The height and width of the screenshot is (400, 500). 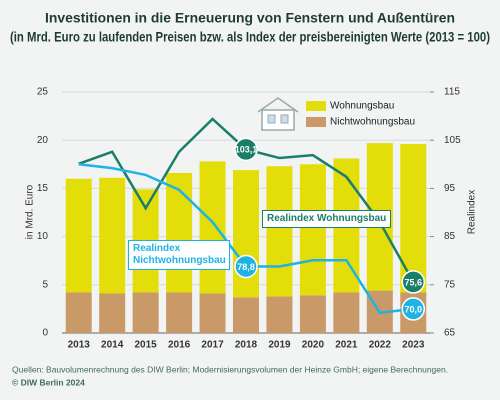 I want to click on x-tick-label: 2021, so click(x=346, y=345).